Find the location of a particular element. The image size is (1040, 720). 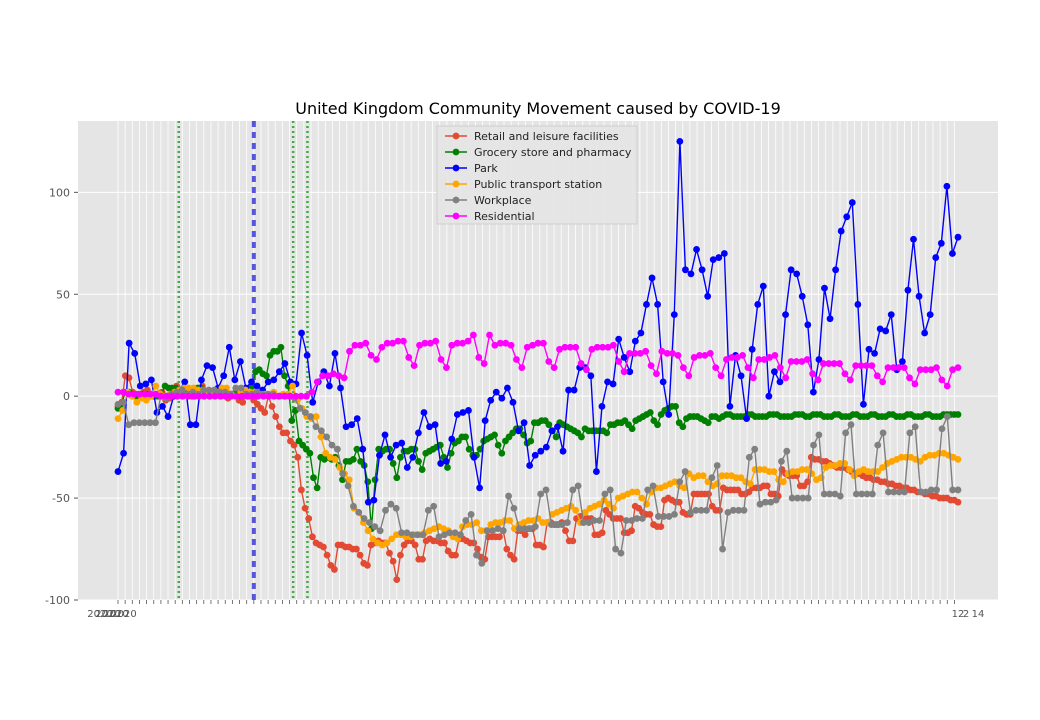

legend-label: Park is located at coordinates (486, 168).